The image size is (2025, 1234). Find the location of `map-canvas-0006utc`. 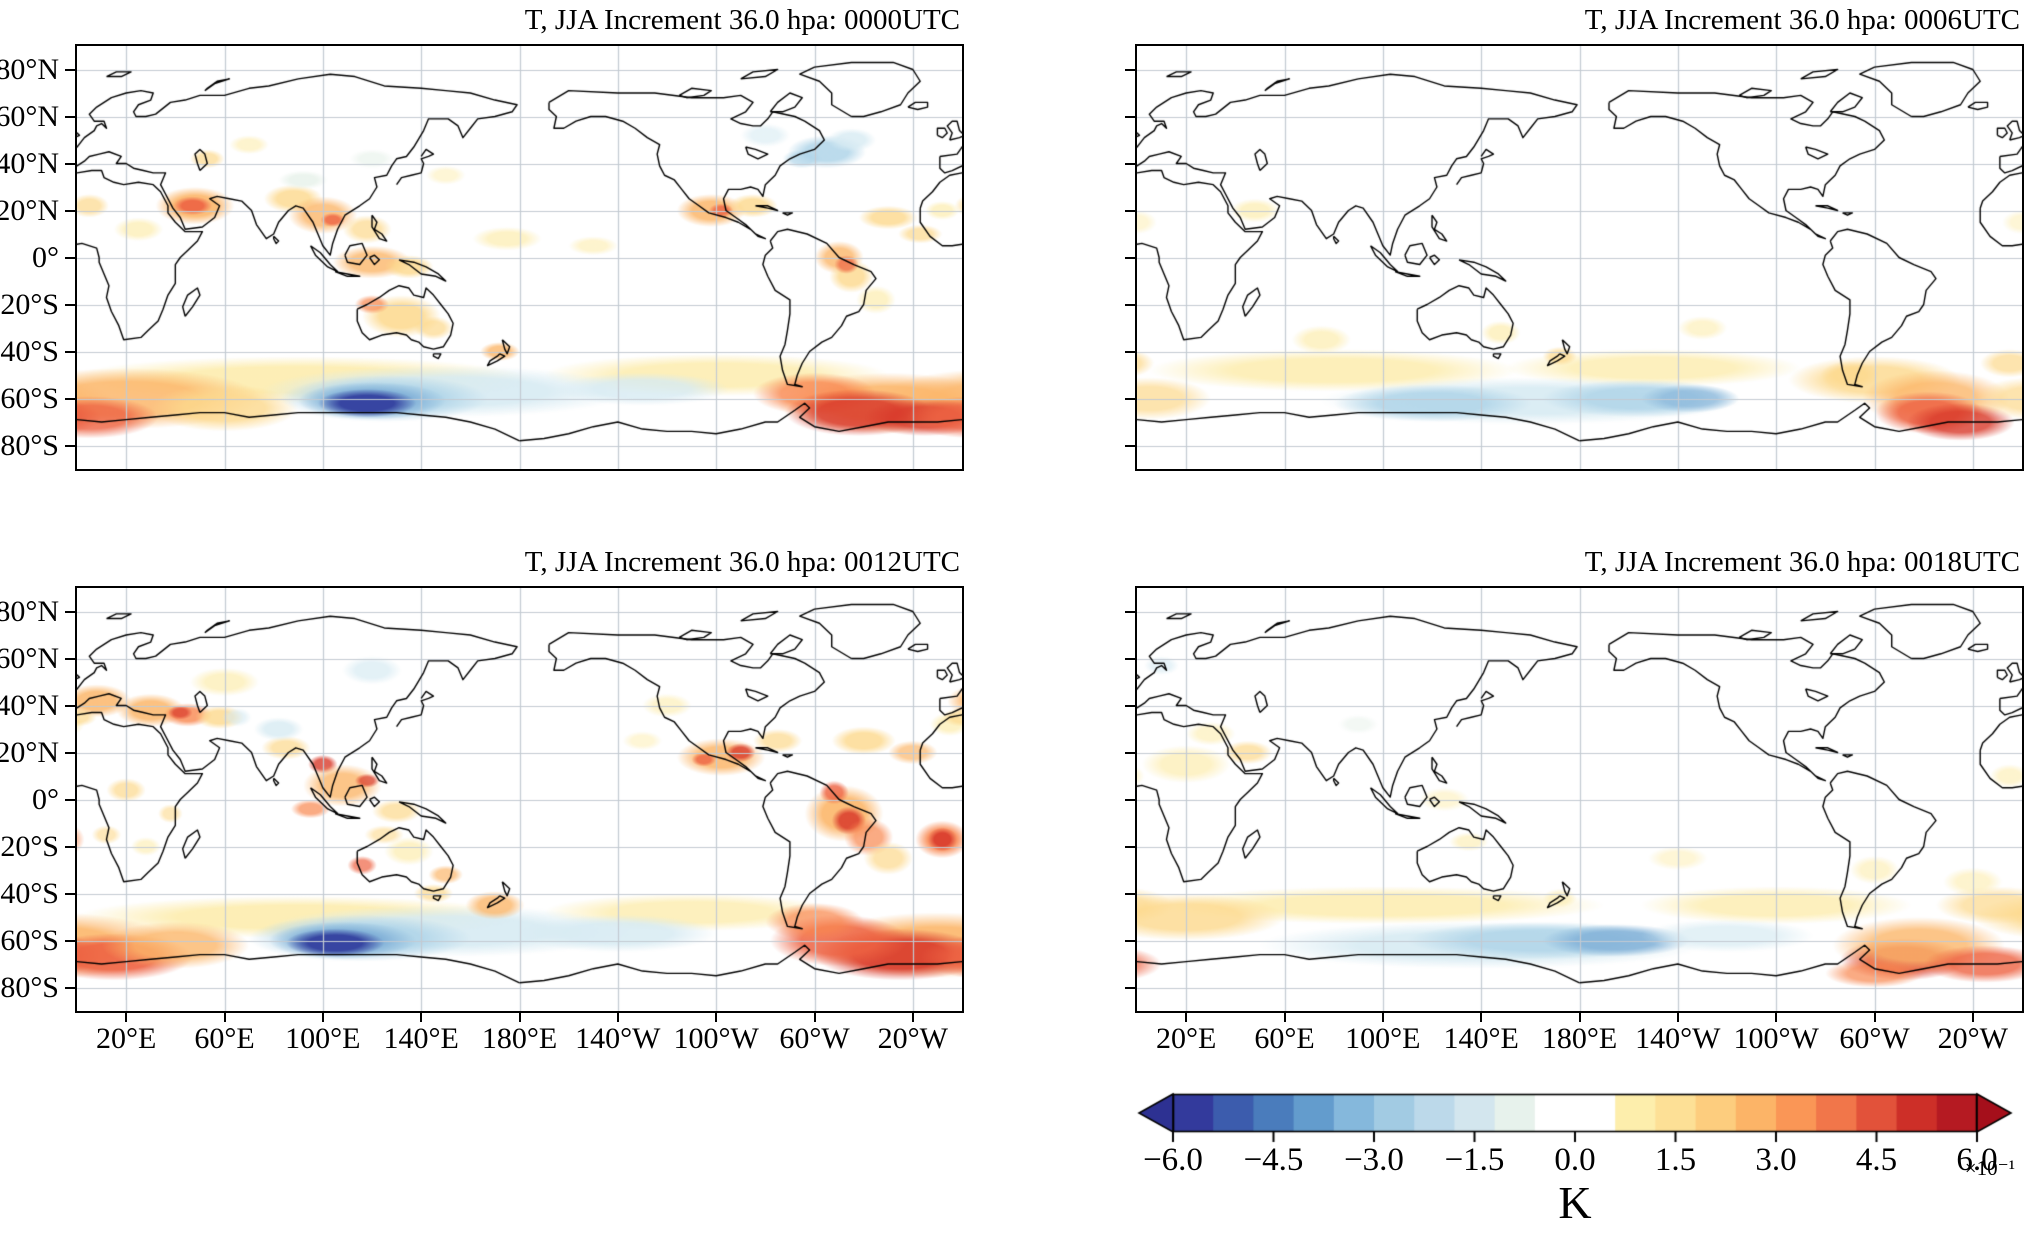

map-canvas-0006utc is located at coordinates (1579, 257).